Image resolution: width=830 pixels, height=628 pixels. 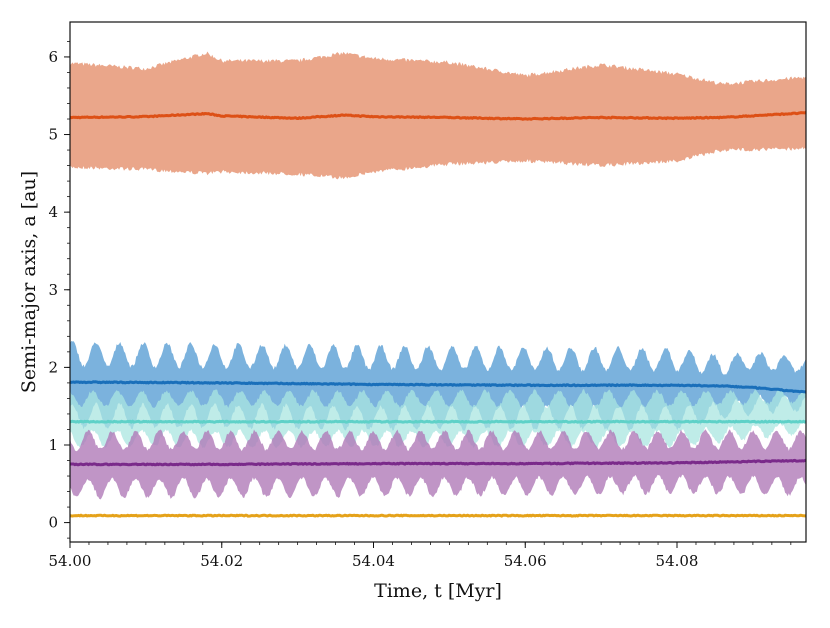 What do you see at coordinates (438, 462) in the screenshot?
I see `series-line-inner-planet` at bounding box center [438, 462].